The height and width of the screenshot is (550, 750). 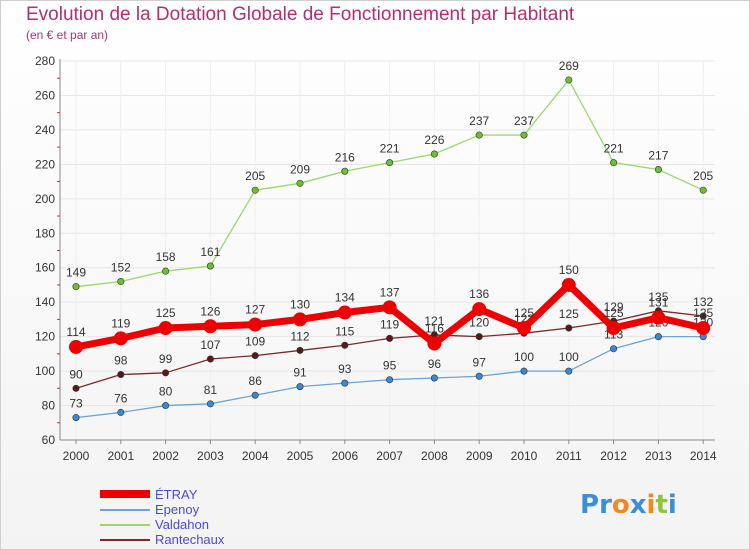 What do you see at coordinates (165, 456) in the screenshot?
I see `x-tick-label: 2002` at bounding box center [165, 456].